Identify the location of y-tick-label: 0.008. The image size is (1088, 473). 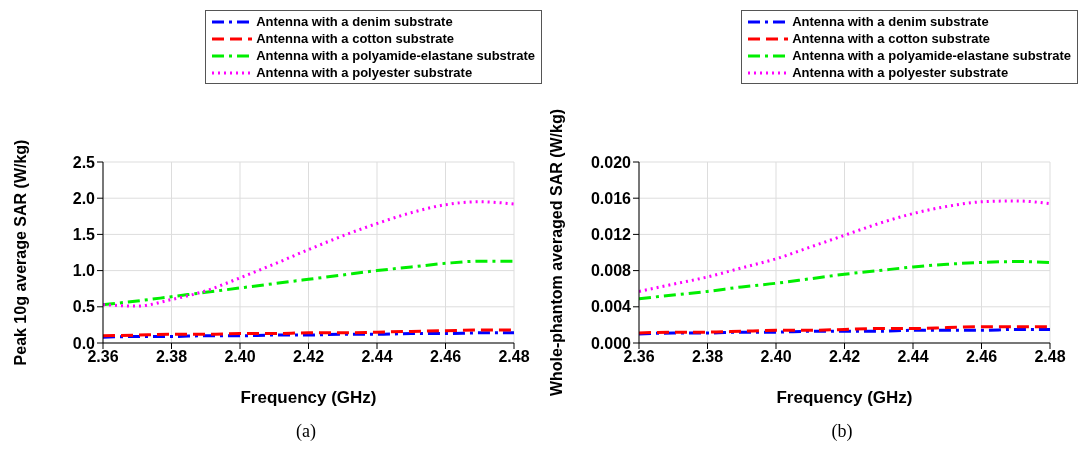
(611, 271).